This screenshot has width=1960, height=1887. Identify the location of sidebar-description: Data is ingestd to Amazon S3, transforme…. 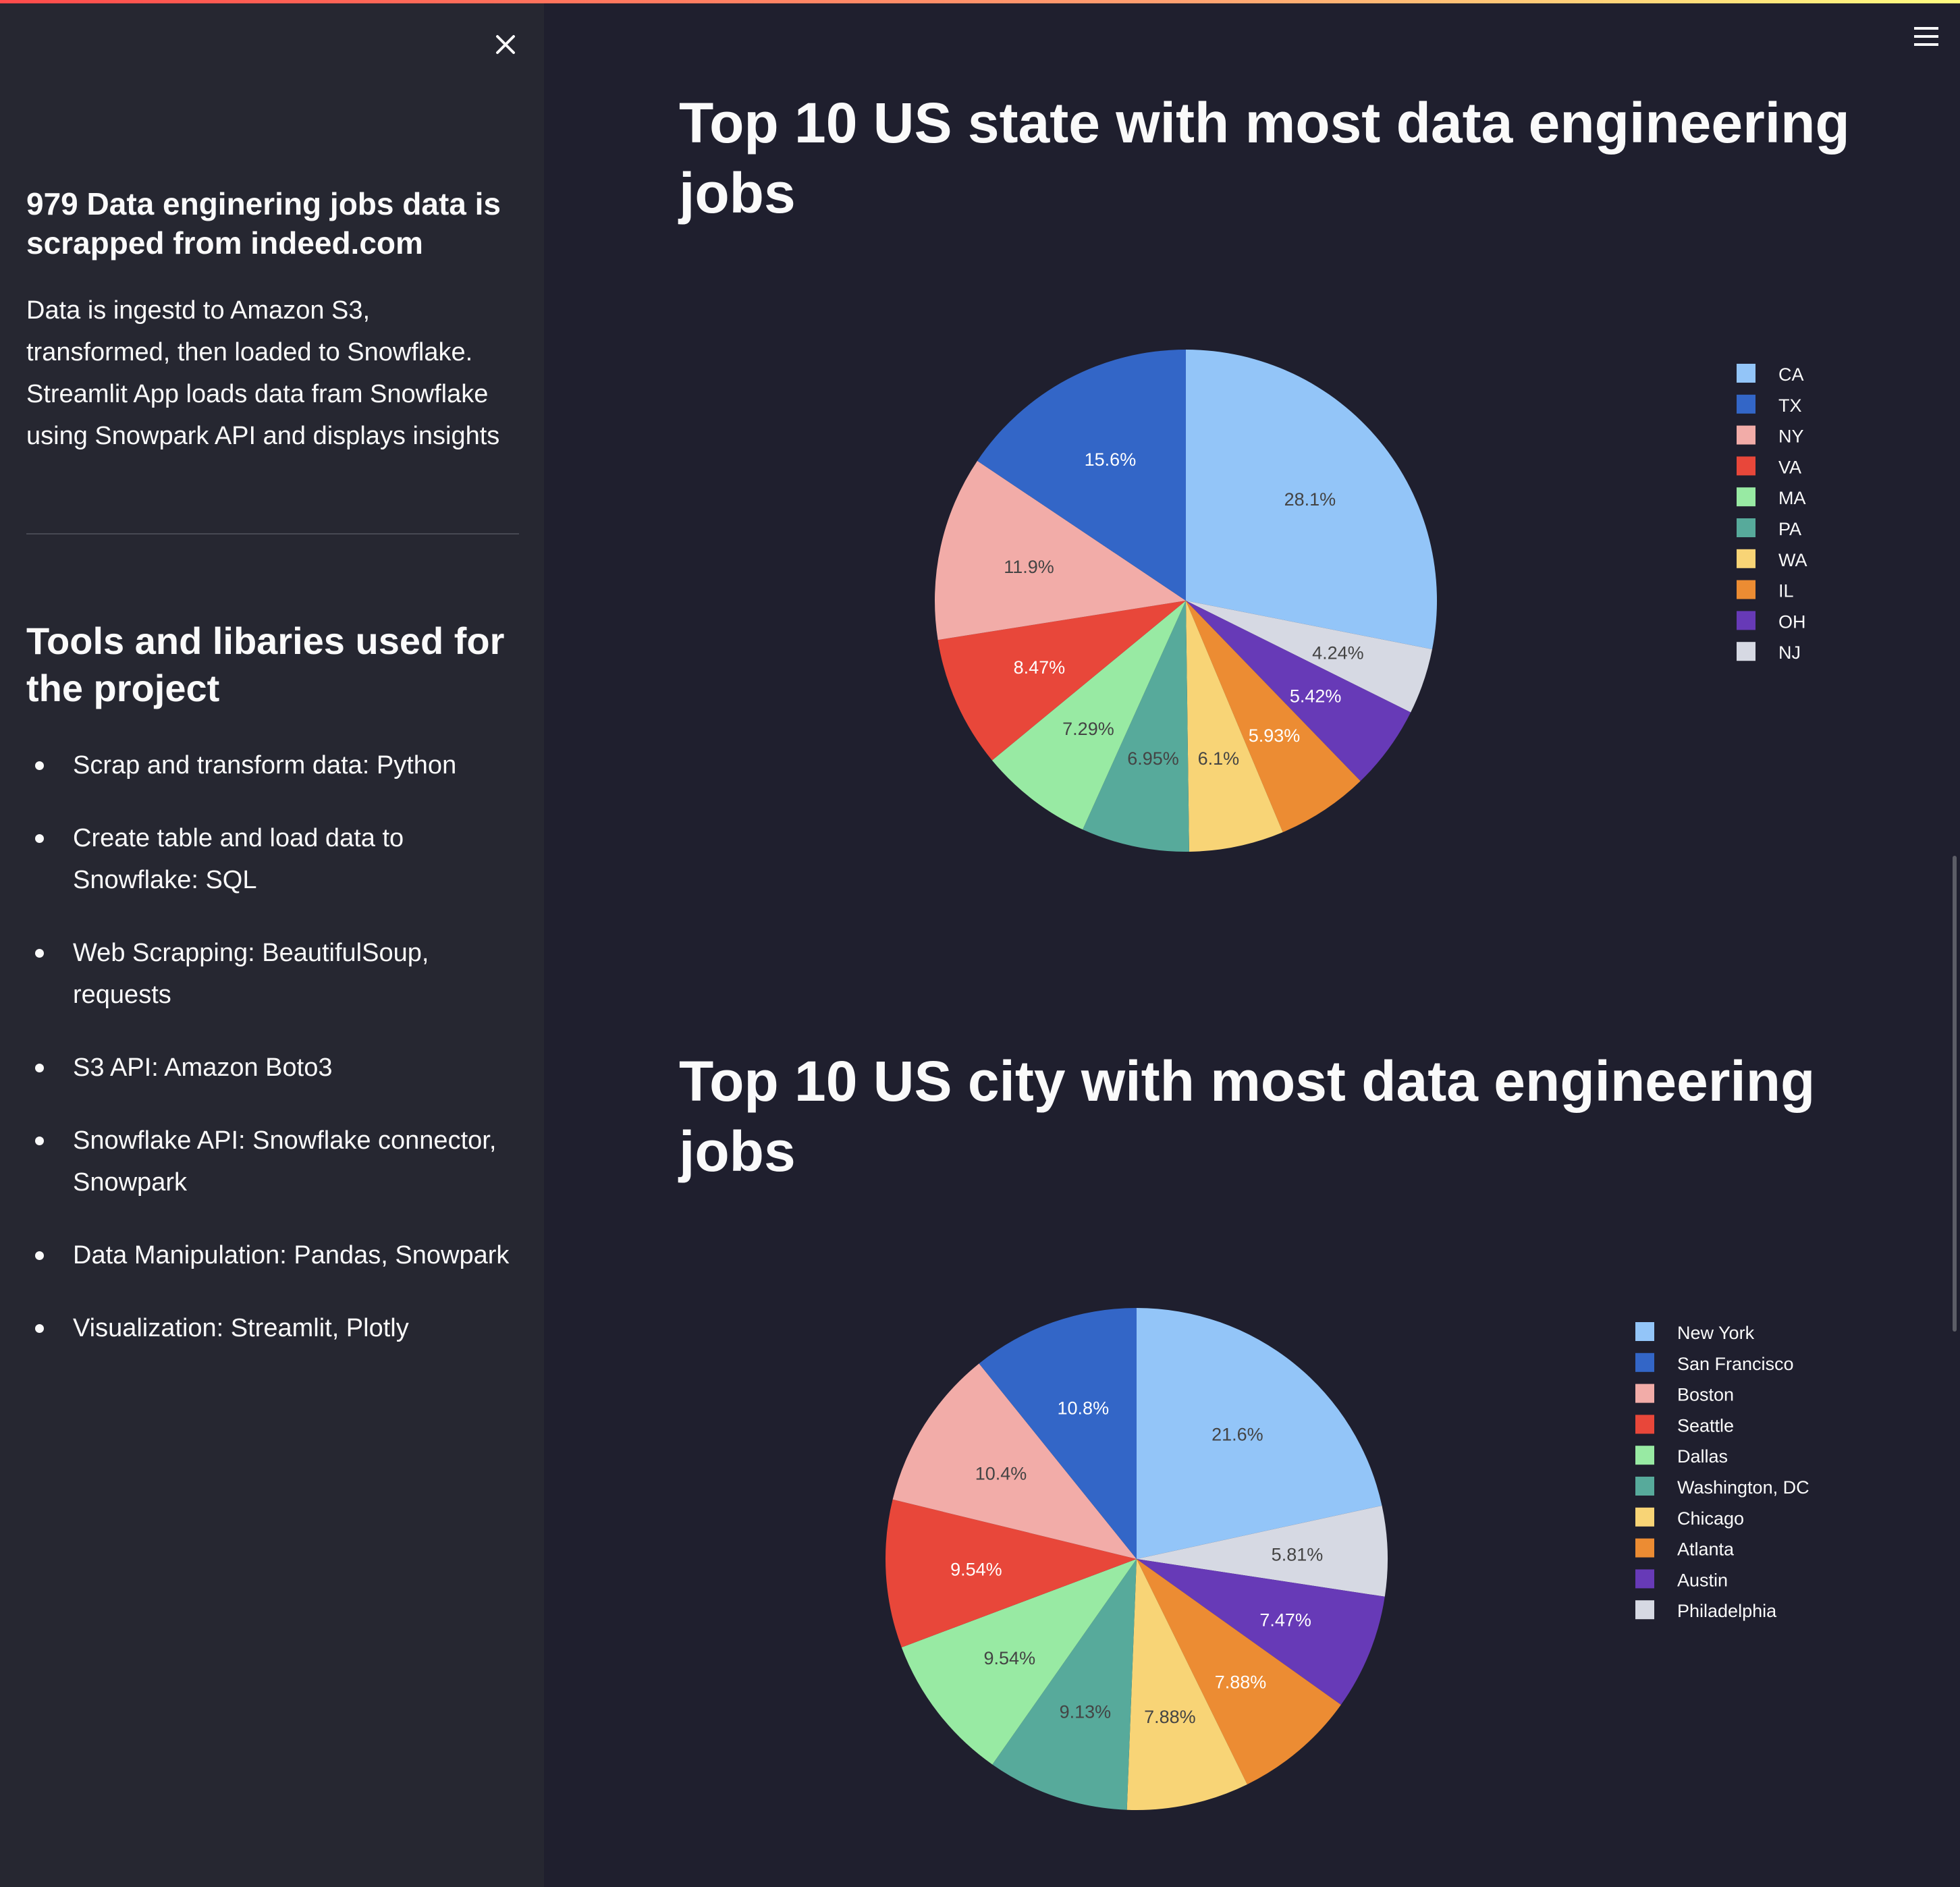
(263, 373).